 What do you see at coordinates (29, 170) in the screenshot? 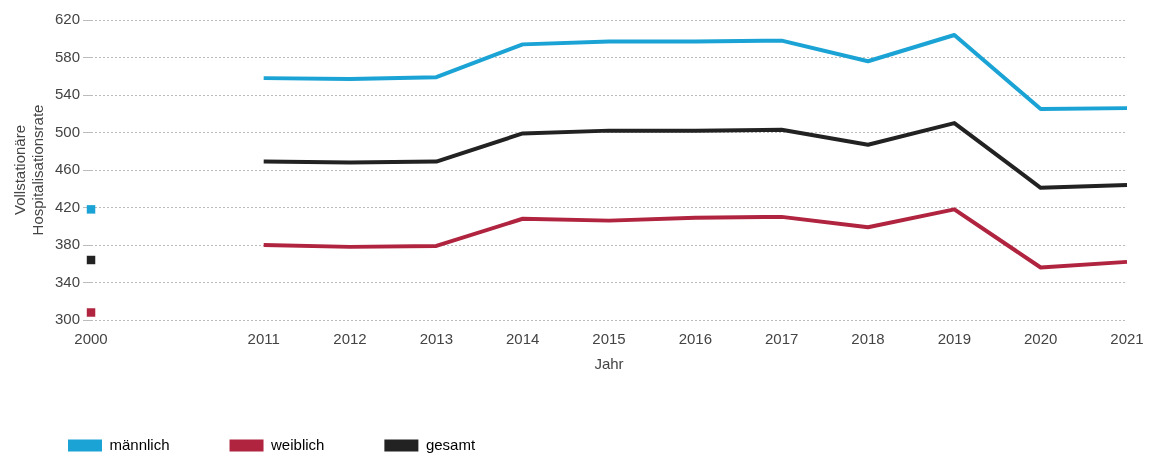
I see `y-axis-title: Vollstationäre Hospitalisationsrate` at bounding box center [29, 170].